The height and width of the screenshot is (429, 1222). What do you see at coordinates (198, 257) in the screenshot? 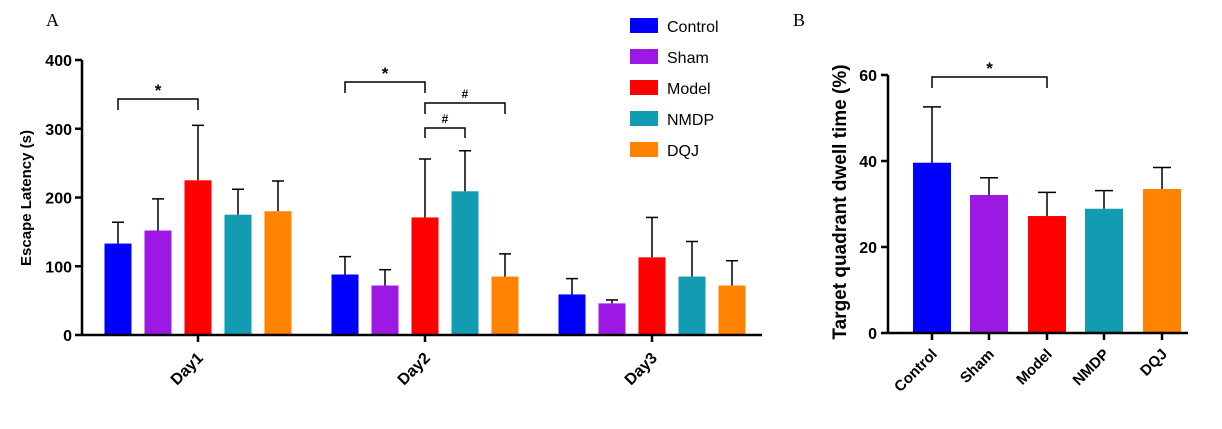
I see `bar-model-day1` at bounding box center [198, 257].